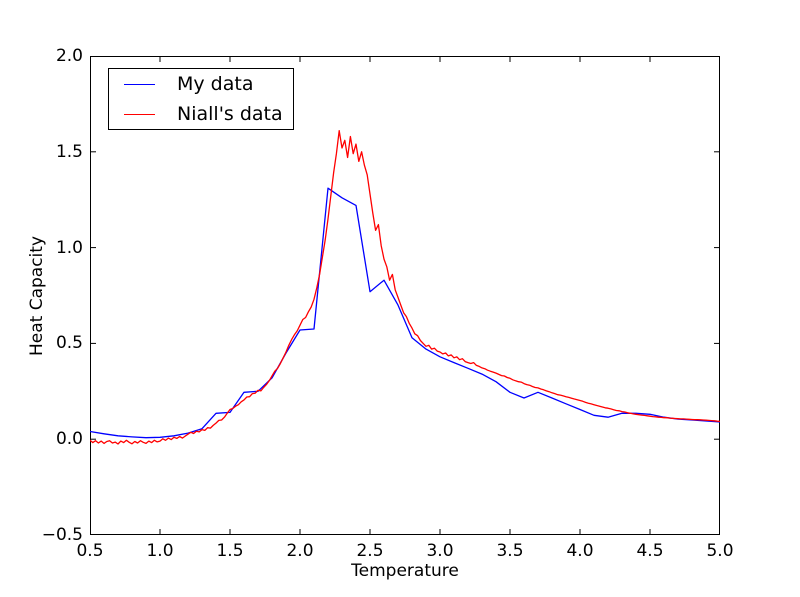 Image resolution: width=800 pixels, height=597 pixels. Describe the element at coordinates (90, 551) in the screenshot. I see `x-tick-label: 0.5` at that location.